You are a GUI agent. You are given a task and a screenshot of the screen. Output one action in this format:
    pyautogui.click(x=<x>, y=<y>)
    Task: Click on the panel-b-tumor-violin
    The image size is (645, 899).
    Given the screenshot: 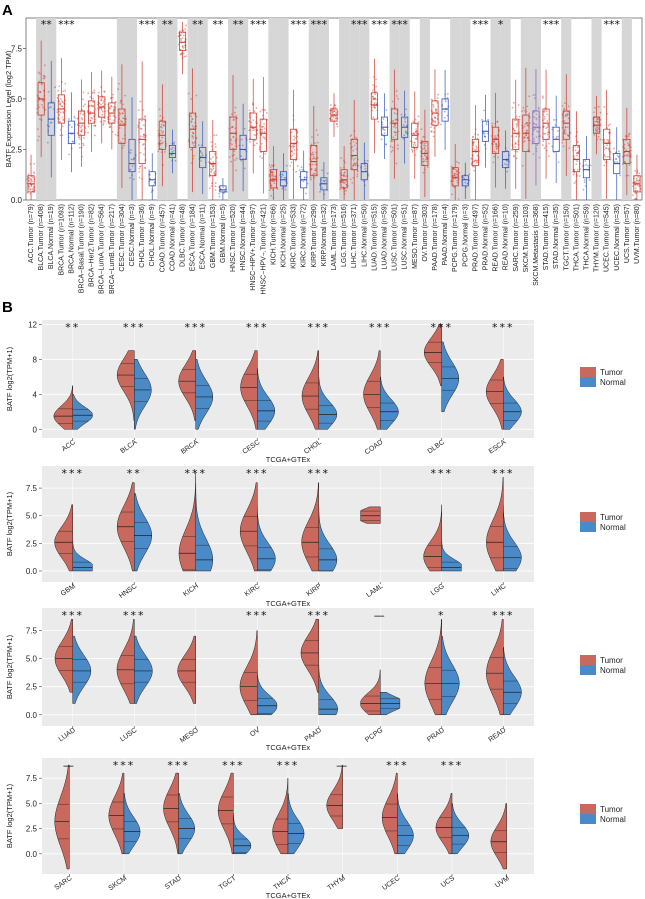 What is the action you would take?
    pyautogui.click(x=389, y=813)
    